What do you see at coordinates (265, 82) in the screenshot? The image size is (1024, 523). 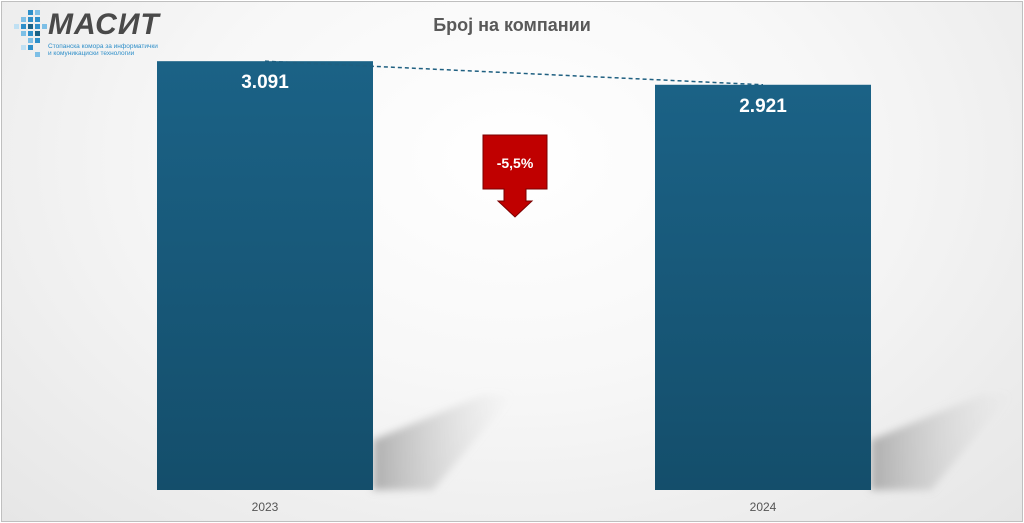 I see `value-label-2023: 3.091` at bounding box center [265, 82].